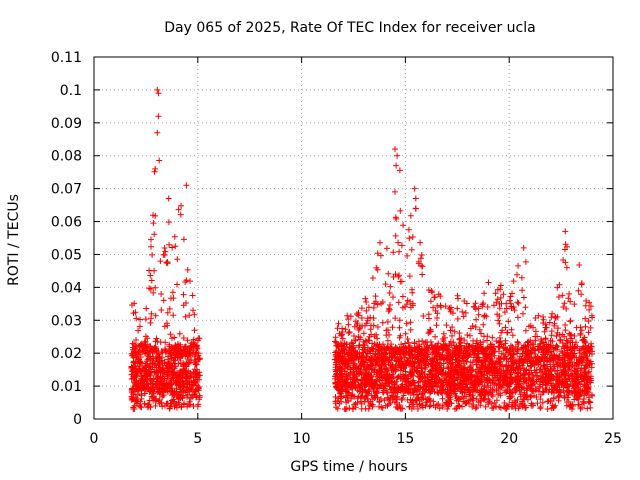 The height and width of the screenshot is (480, 640). I want to click on y-axis-title: ROTI / TECUs, so click(14, 240).